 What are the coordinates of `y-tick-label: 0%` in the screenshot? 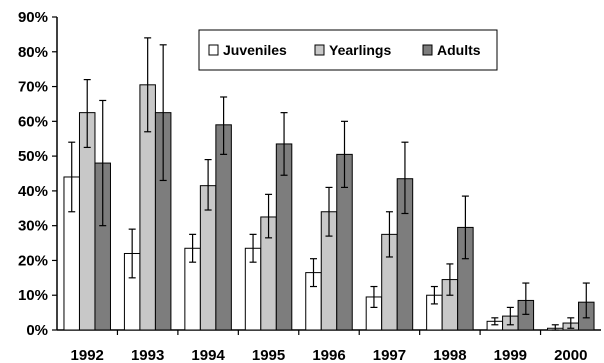 It's located at (37, 330).